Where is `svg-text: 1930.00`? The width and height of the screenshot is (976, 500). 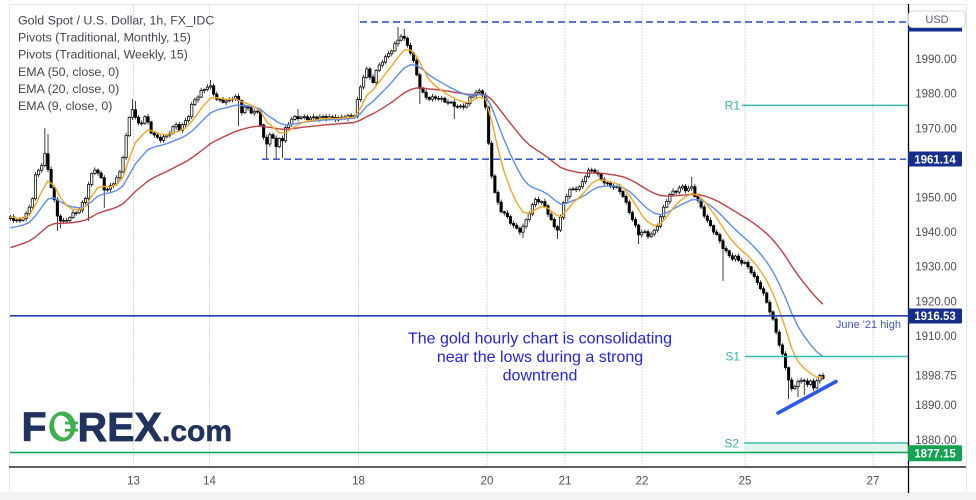
svg-text: 1930.00 is located at coordinates (936, 268).